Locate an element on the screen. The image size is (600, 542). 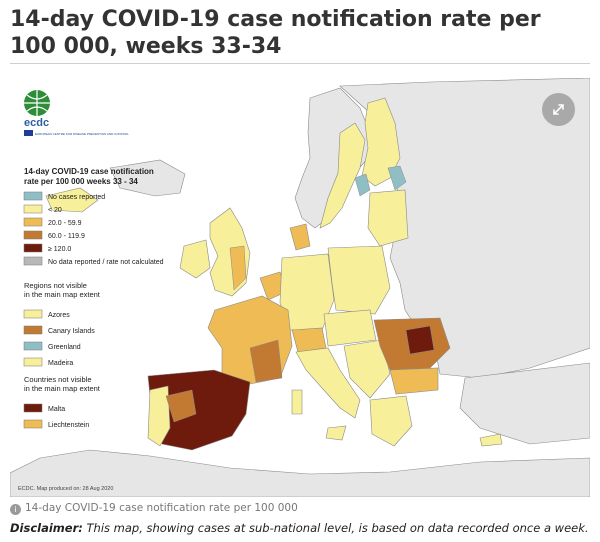
legend-regions: Azores Canary Islands Greenland Madeira is located at coordinates (59, 338).